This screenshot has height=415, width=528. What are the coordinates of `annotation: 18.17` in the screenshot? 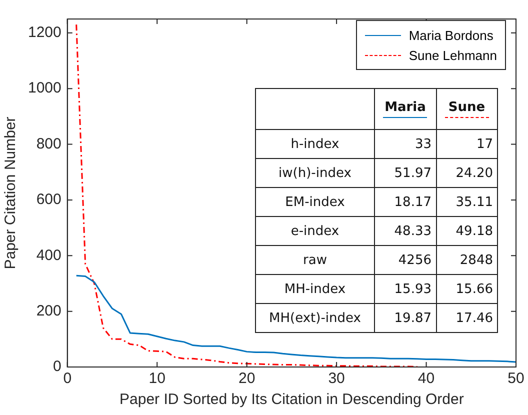 It's located at (405, 202).